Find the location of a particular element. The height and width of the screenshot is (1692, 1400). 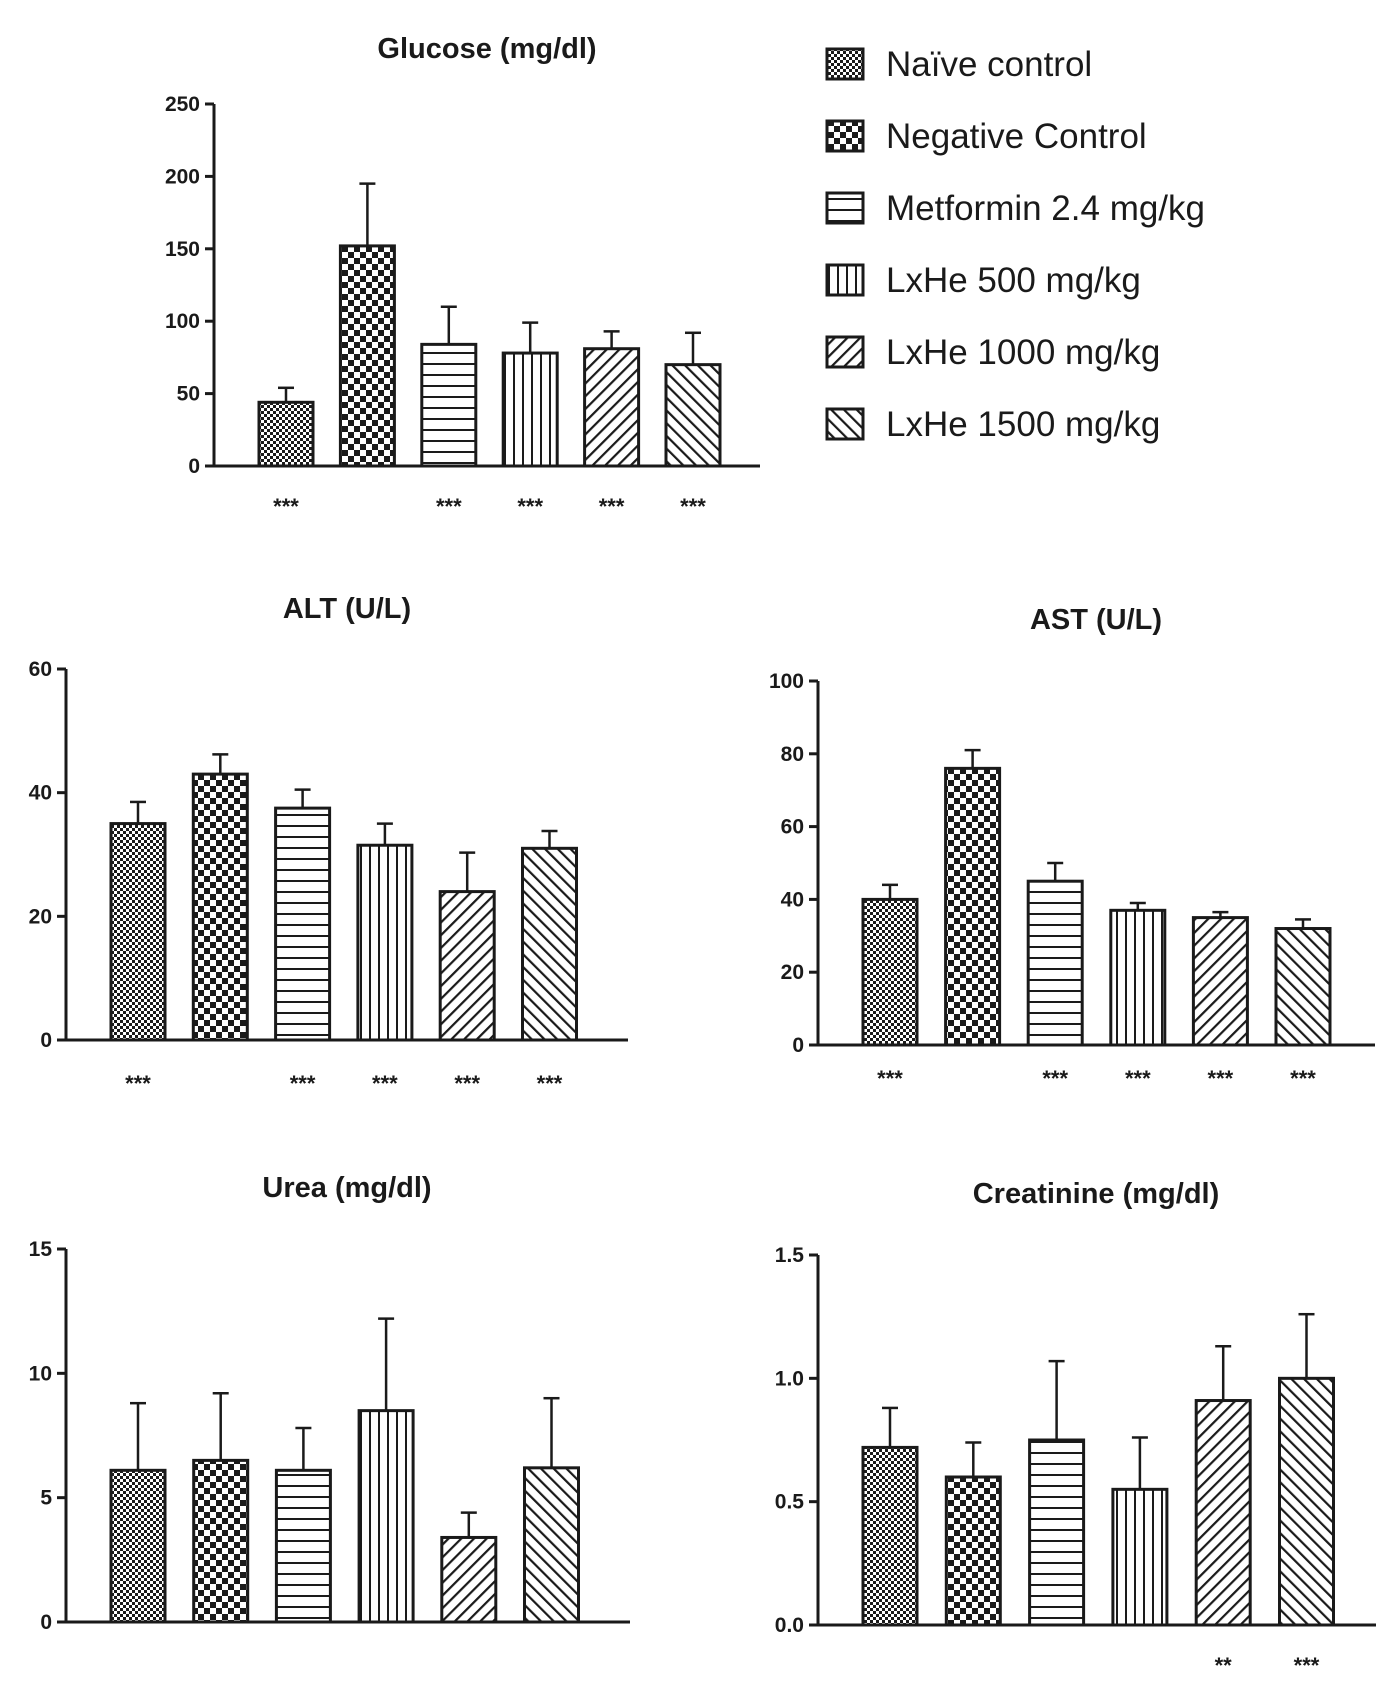

y-tick-label: 150 is located at coordinates (182, 249).